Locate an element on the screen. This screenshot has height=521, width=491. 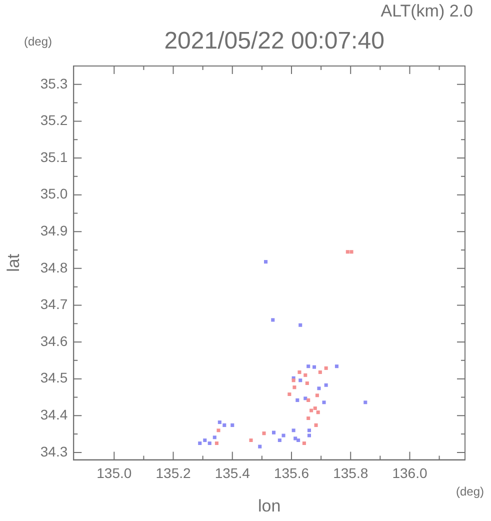
y-tick-label: 34.6 is located at coordinates (54, 340).